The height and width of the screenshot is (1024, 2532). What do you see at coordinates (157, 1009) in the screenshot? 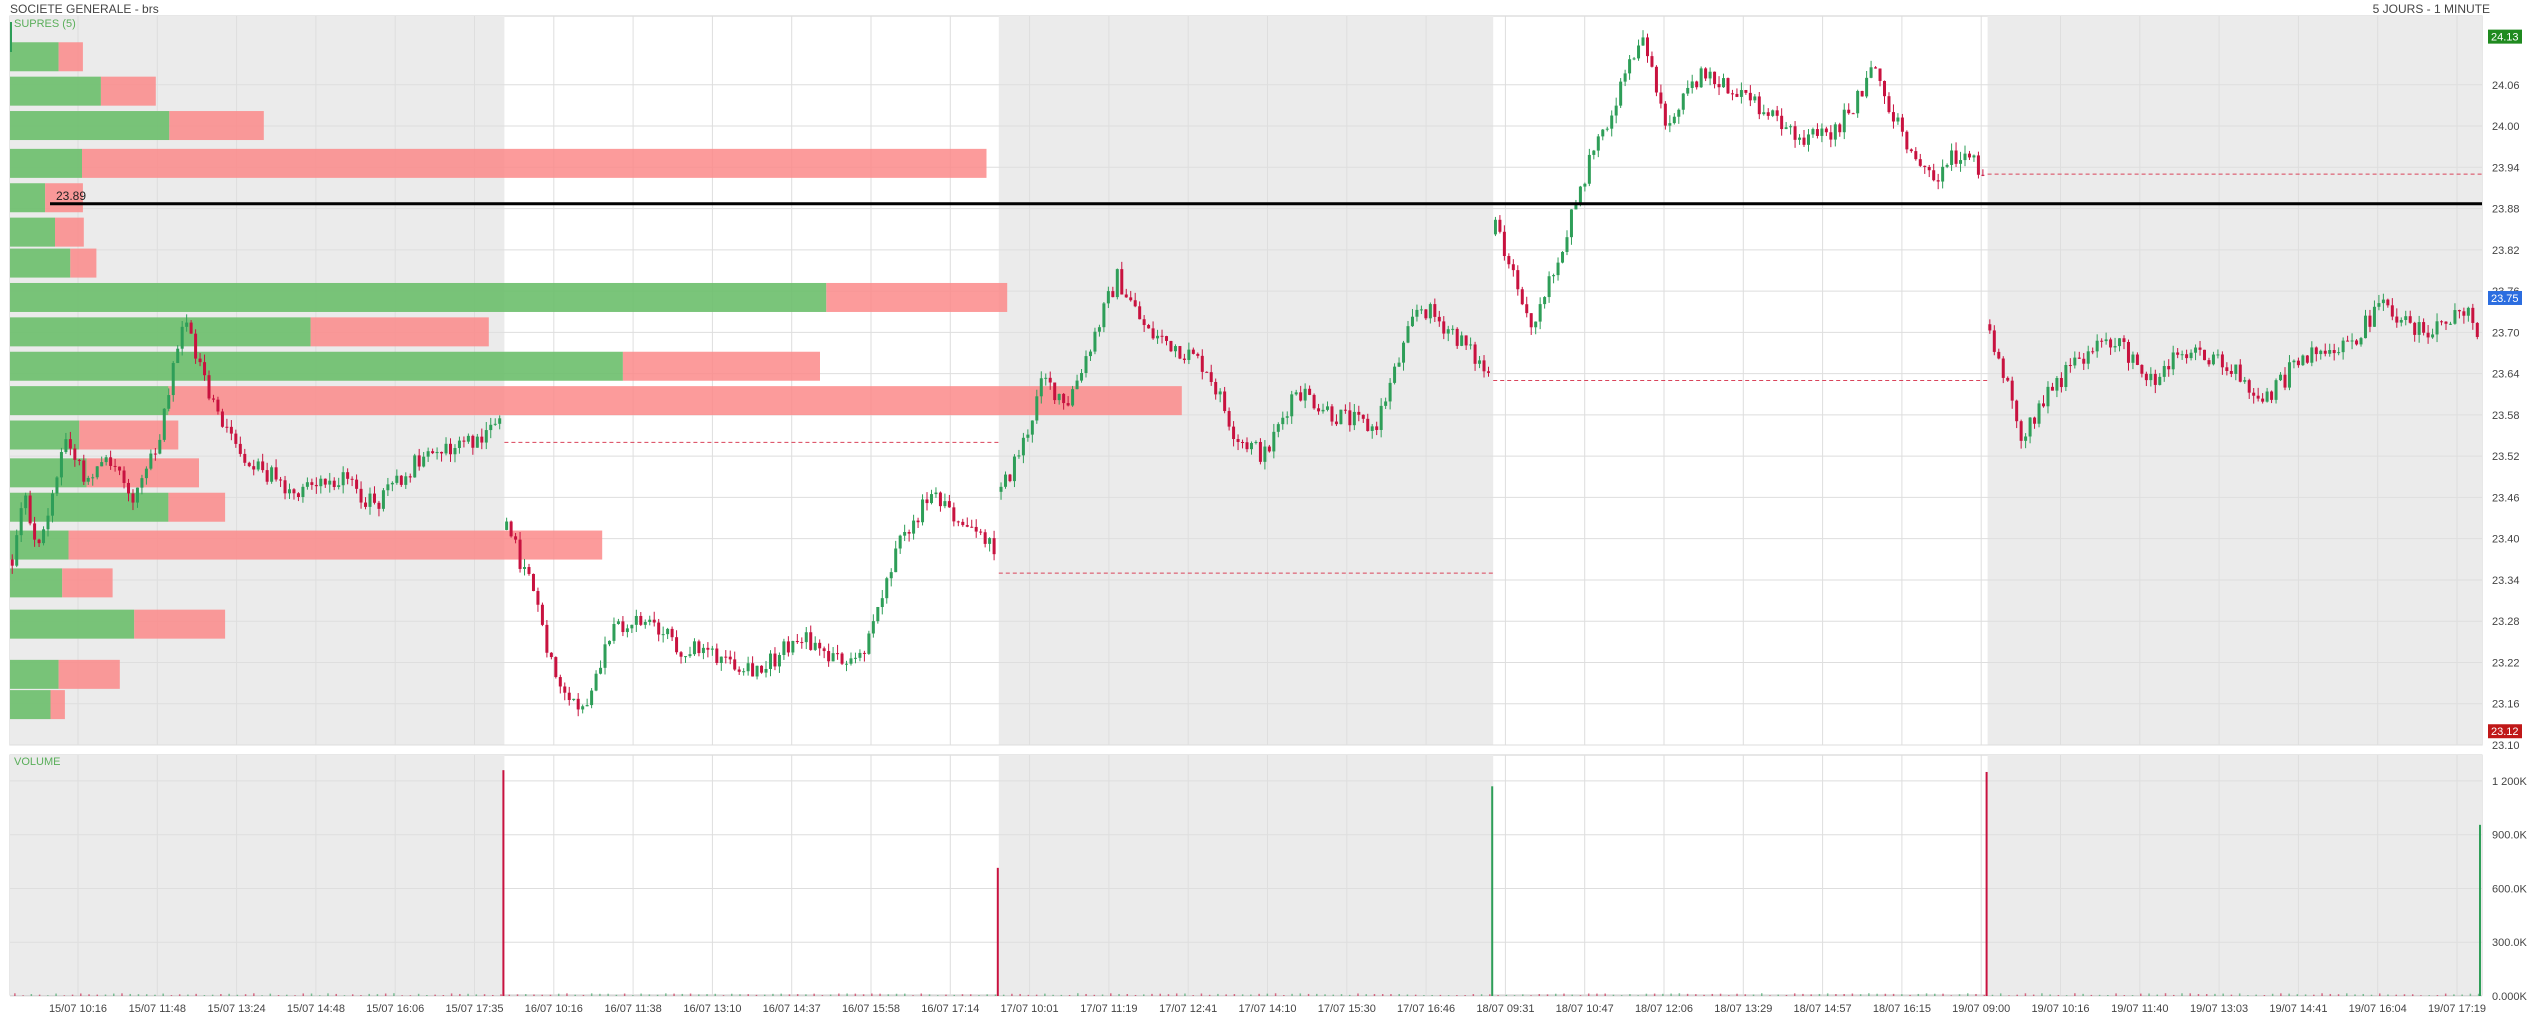
I see `time-tick-label: 15/07 11:48` at bounding box center [157, 1009].